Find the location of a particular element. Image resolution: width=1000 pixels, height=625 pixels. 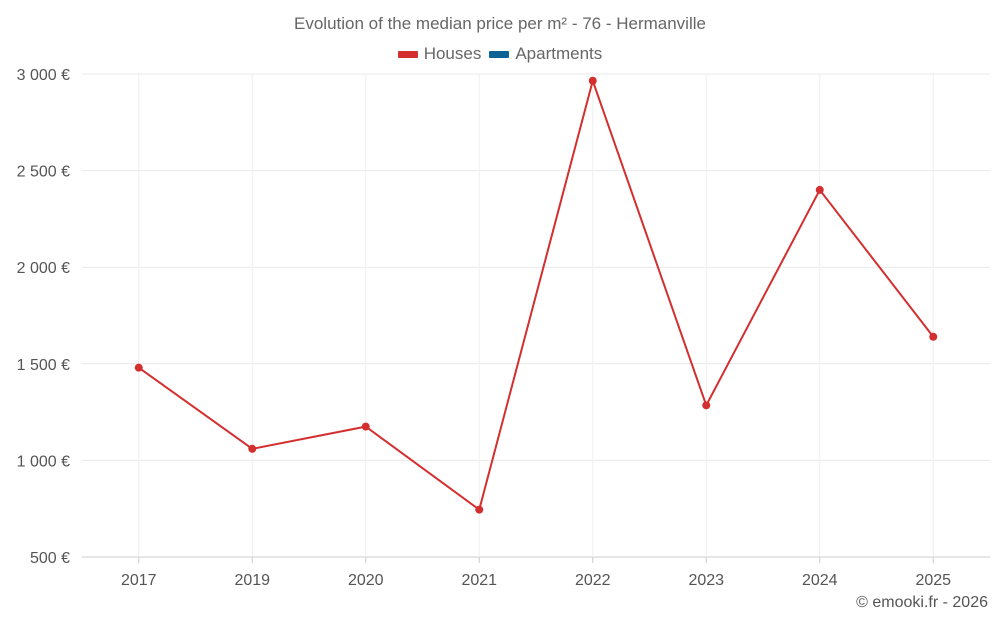

x-tick-label: 2019 is located at coordinates (252, 580).